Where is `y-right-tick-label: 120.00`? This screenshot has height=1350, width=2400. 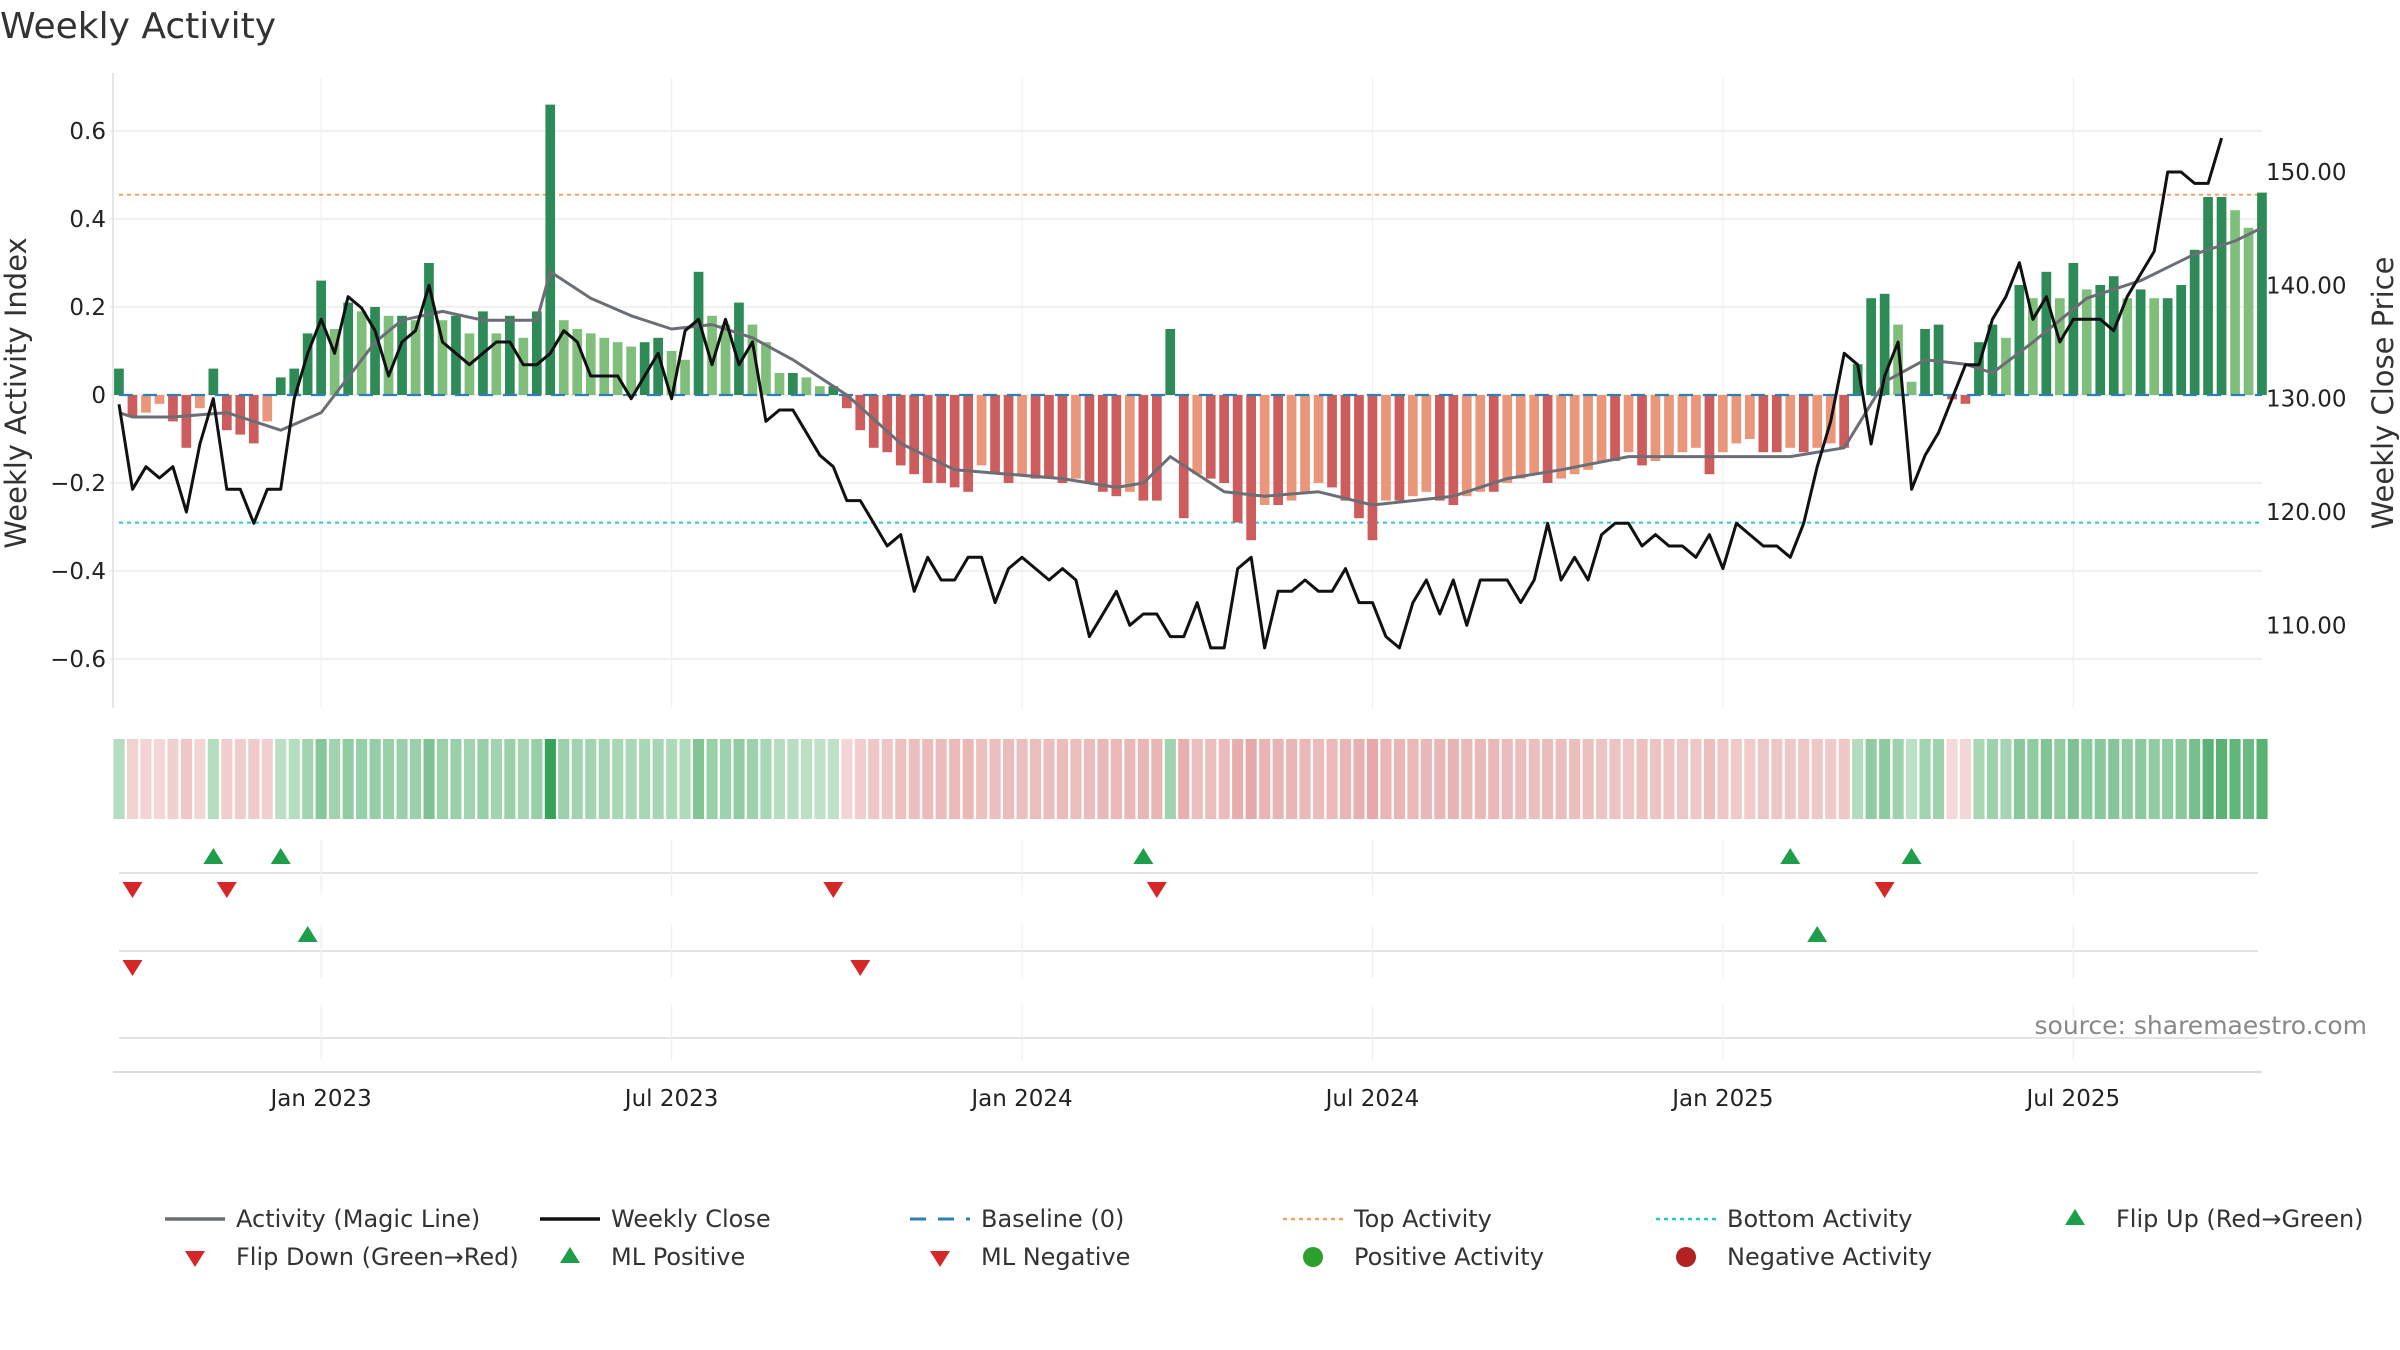
y-right-tick-label: 120.00 is located at coordinates (2306, 513).